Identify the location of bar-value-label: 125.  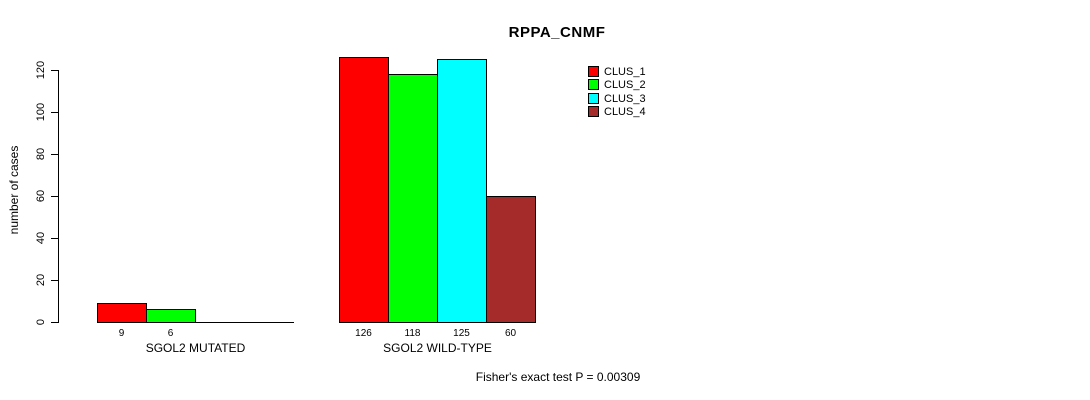
(461, 333).